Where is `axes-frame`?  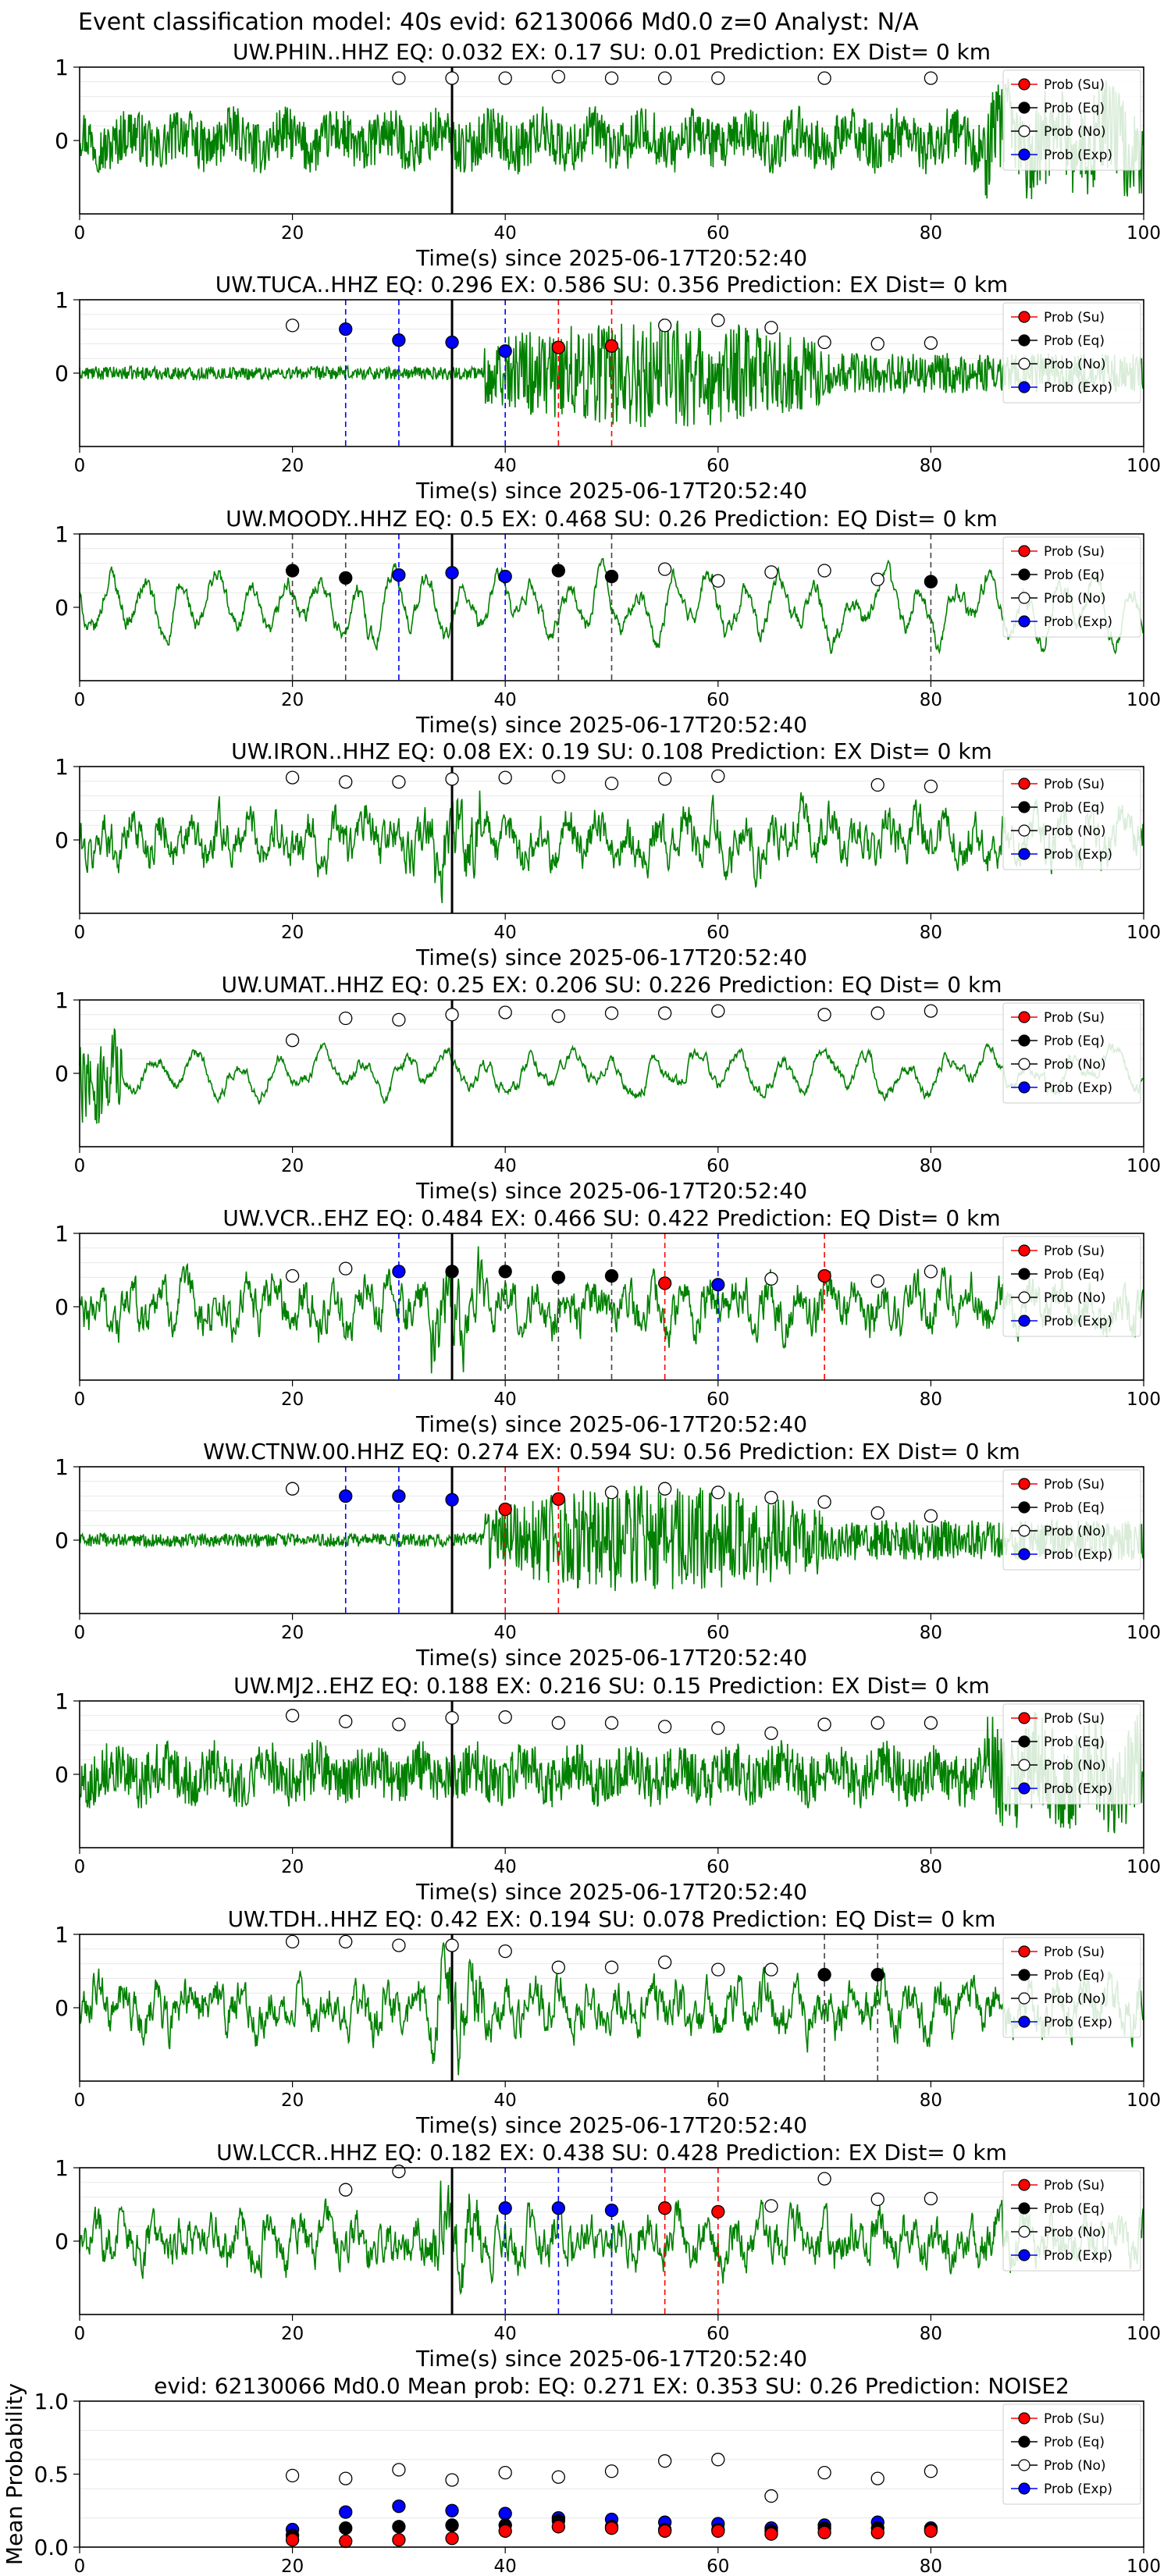
axes-frame is located at coordinates (611, 2474).